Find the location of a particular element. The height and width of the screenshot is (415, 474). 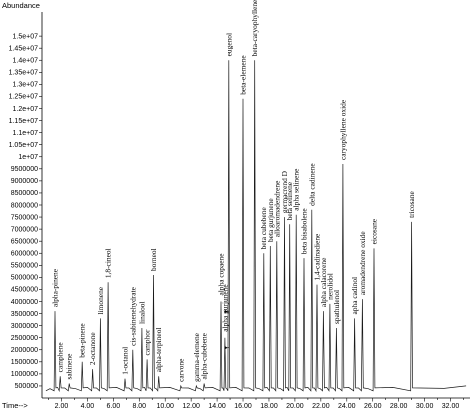

y-tick-label: 5500000 is located at coordinates (24, 266).